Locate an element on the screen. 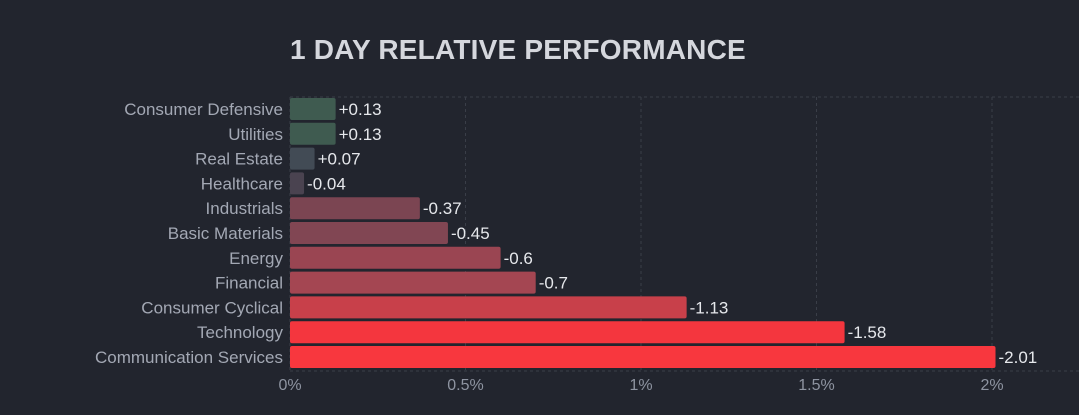 The width and height of the screenshot is (1079, 415). x-tick-label: 1.5% is located at coordinates (816, 385).